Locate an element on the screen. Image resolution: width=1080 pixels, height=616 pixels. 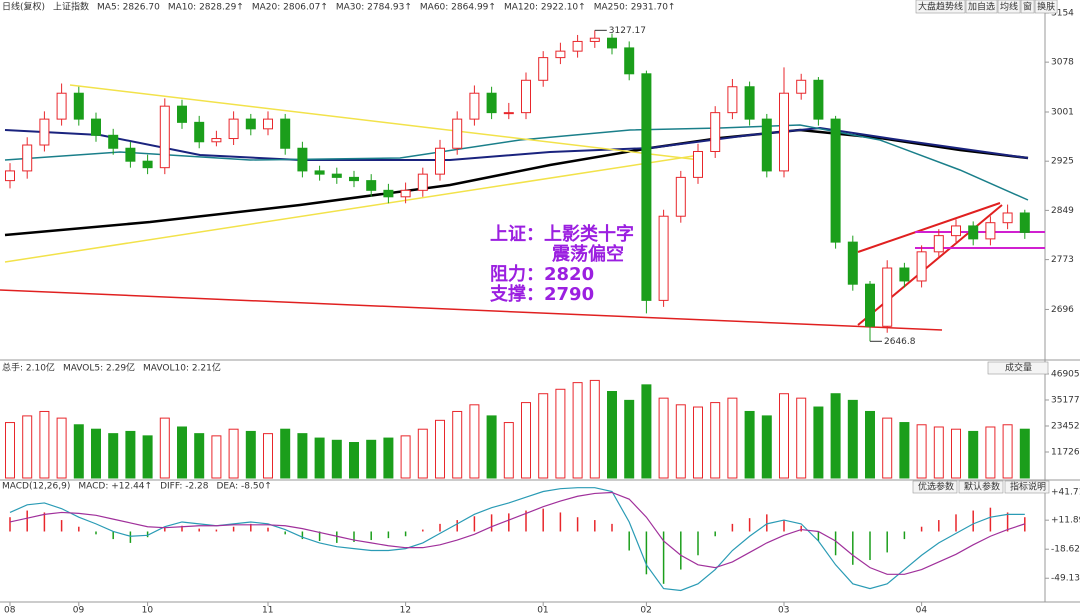
toolbar-label: 换肤 is located at coordinates (1046, 7).